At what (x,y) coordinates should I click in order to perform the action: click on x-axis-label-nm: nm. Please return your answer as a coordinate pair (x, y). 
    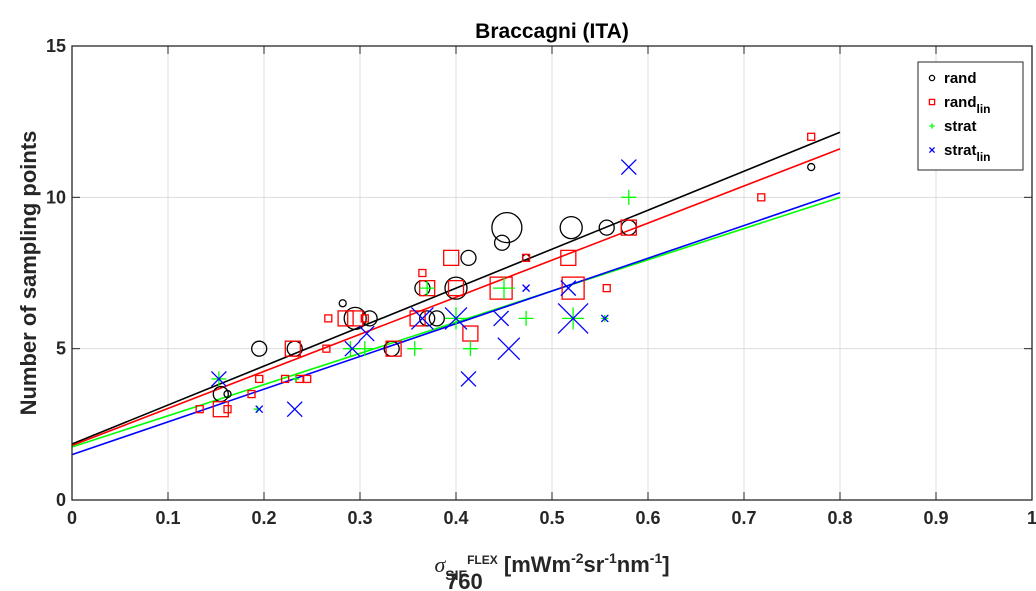
    Looking at the image, I should click on (633, 564).